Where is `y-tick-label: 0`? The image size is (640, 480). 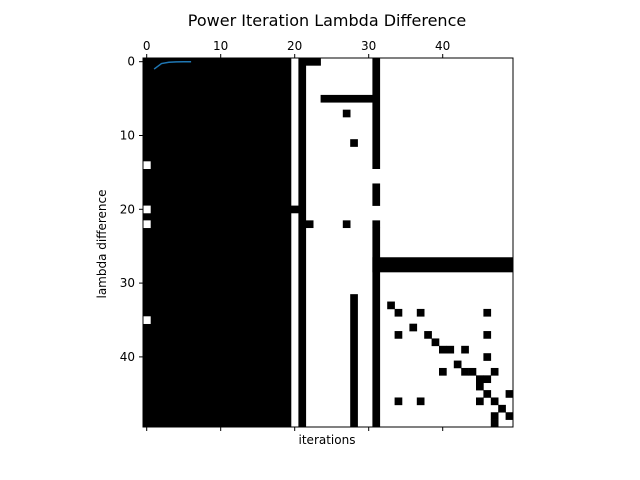 y-tick-label: 0 is located at coordinates (131, 62).